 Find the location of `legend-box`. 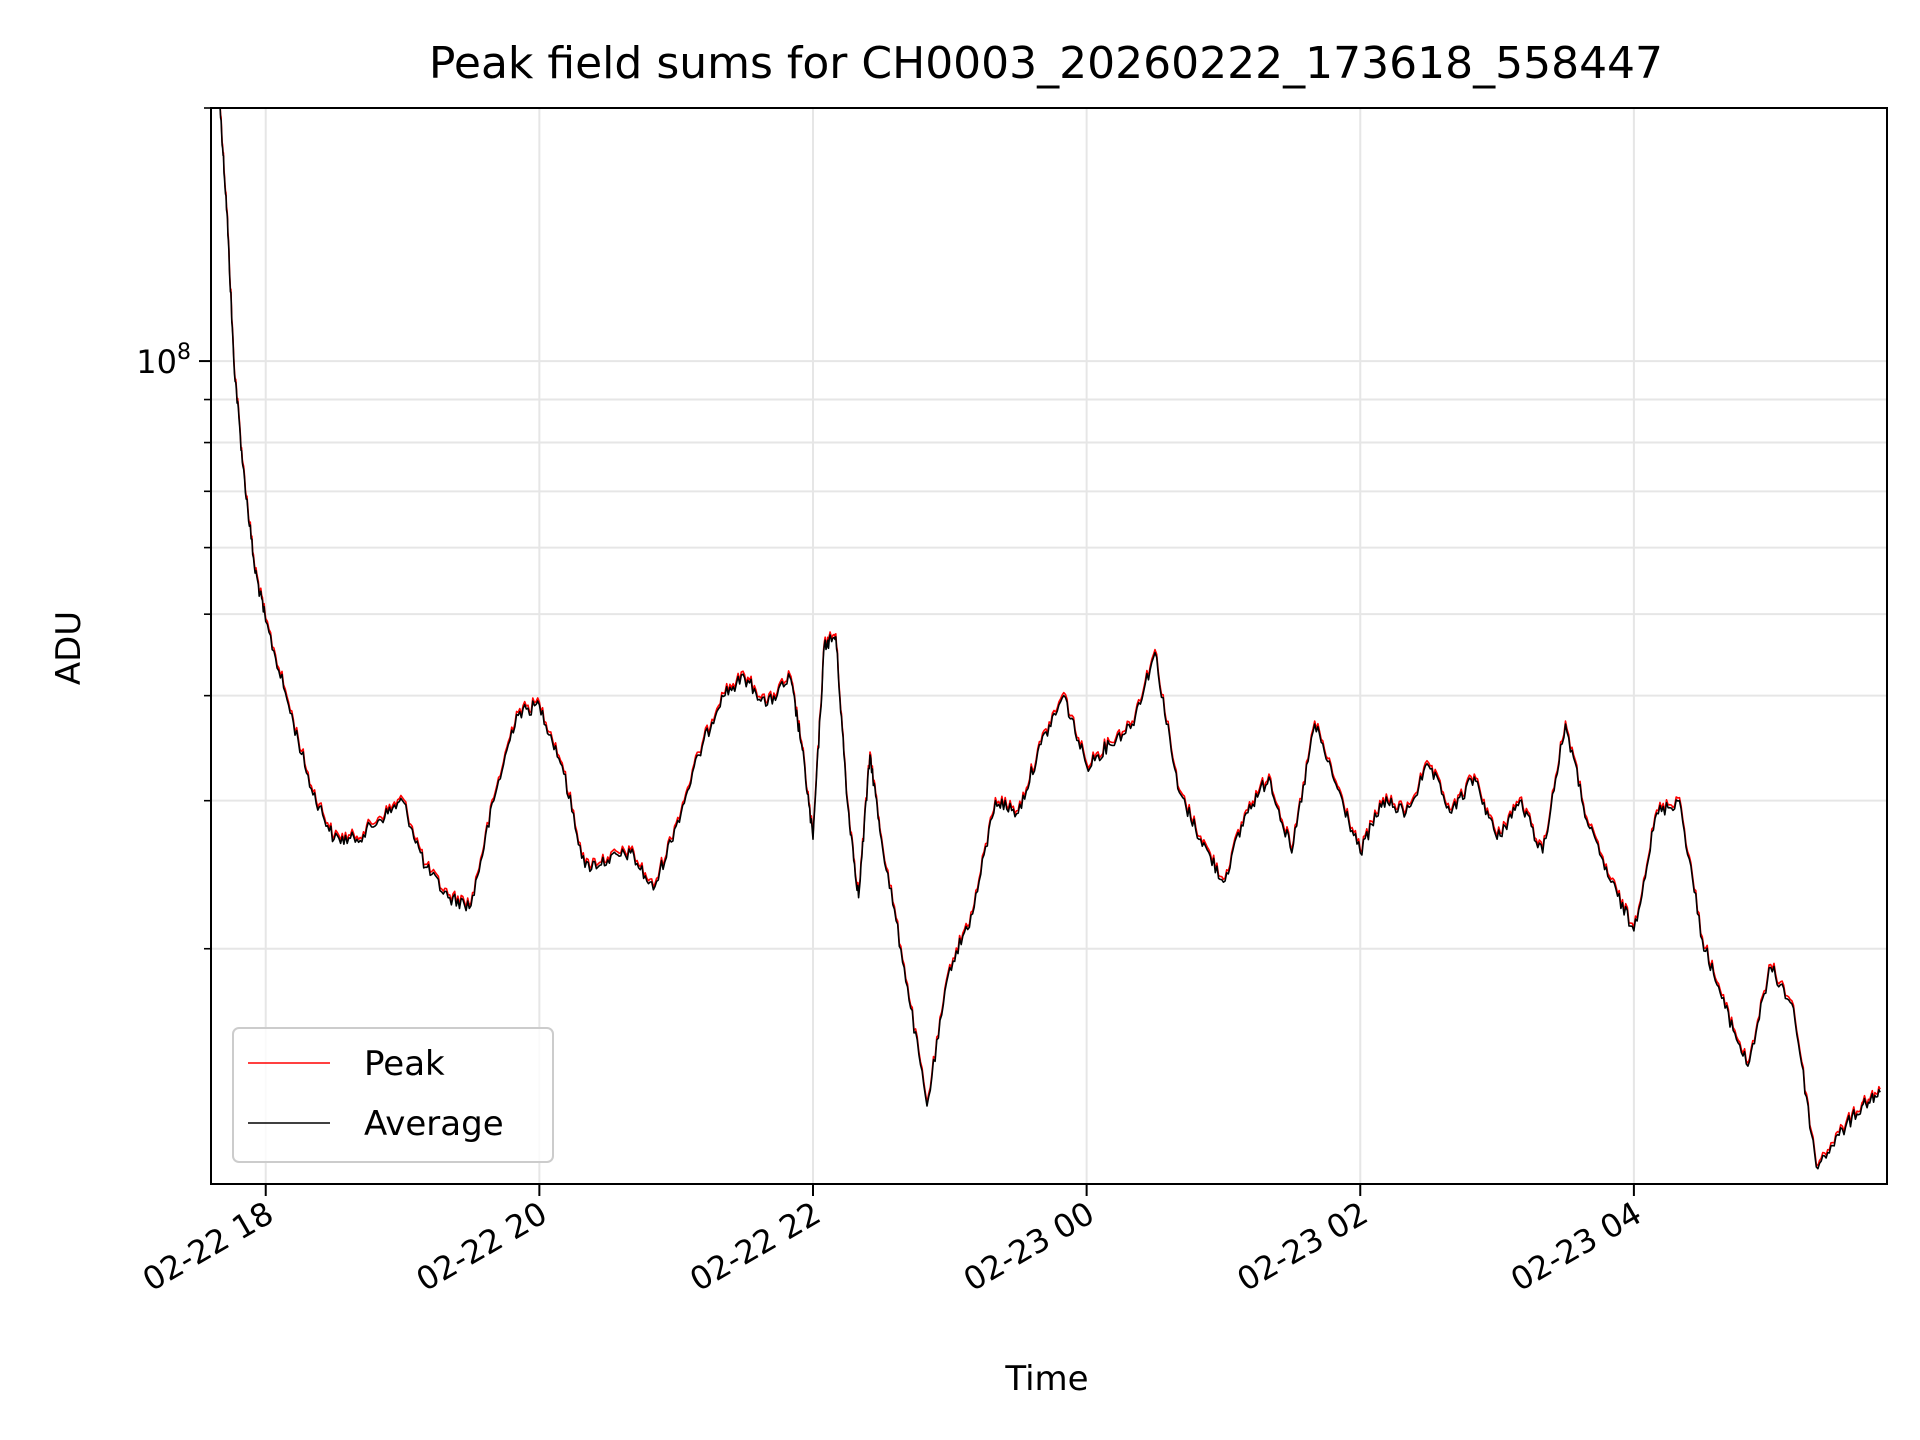

legend-box is located at coordinates (393, 1095).